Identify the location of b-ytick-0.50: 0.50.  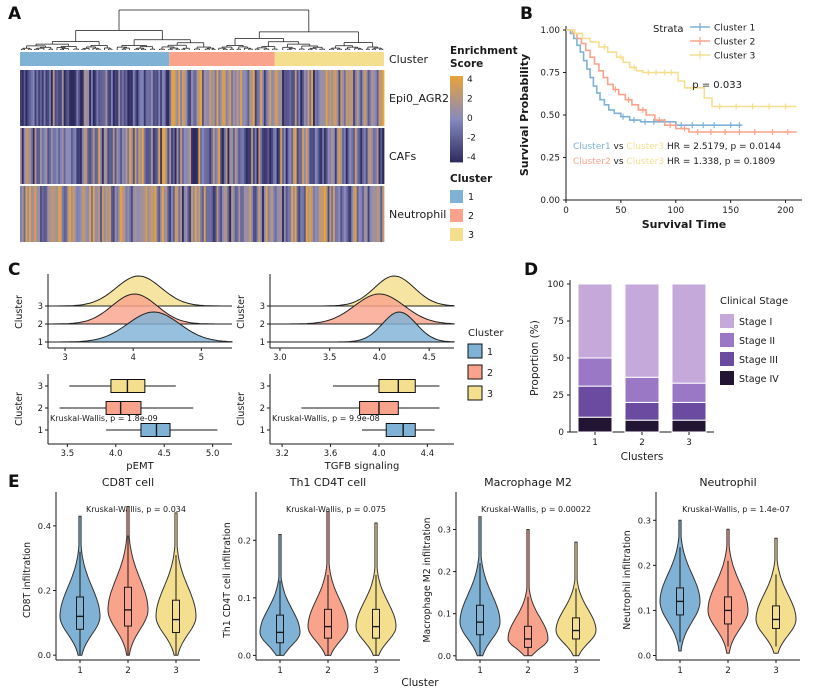
(550, 116).